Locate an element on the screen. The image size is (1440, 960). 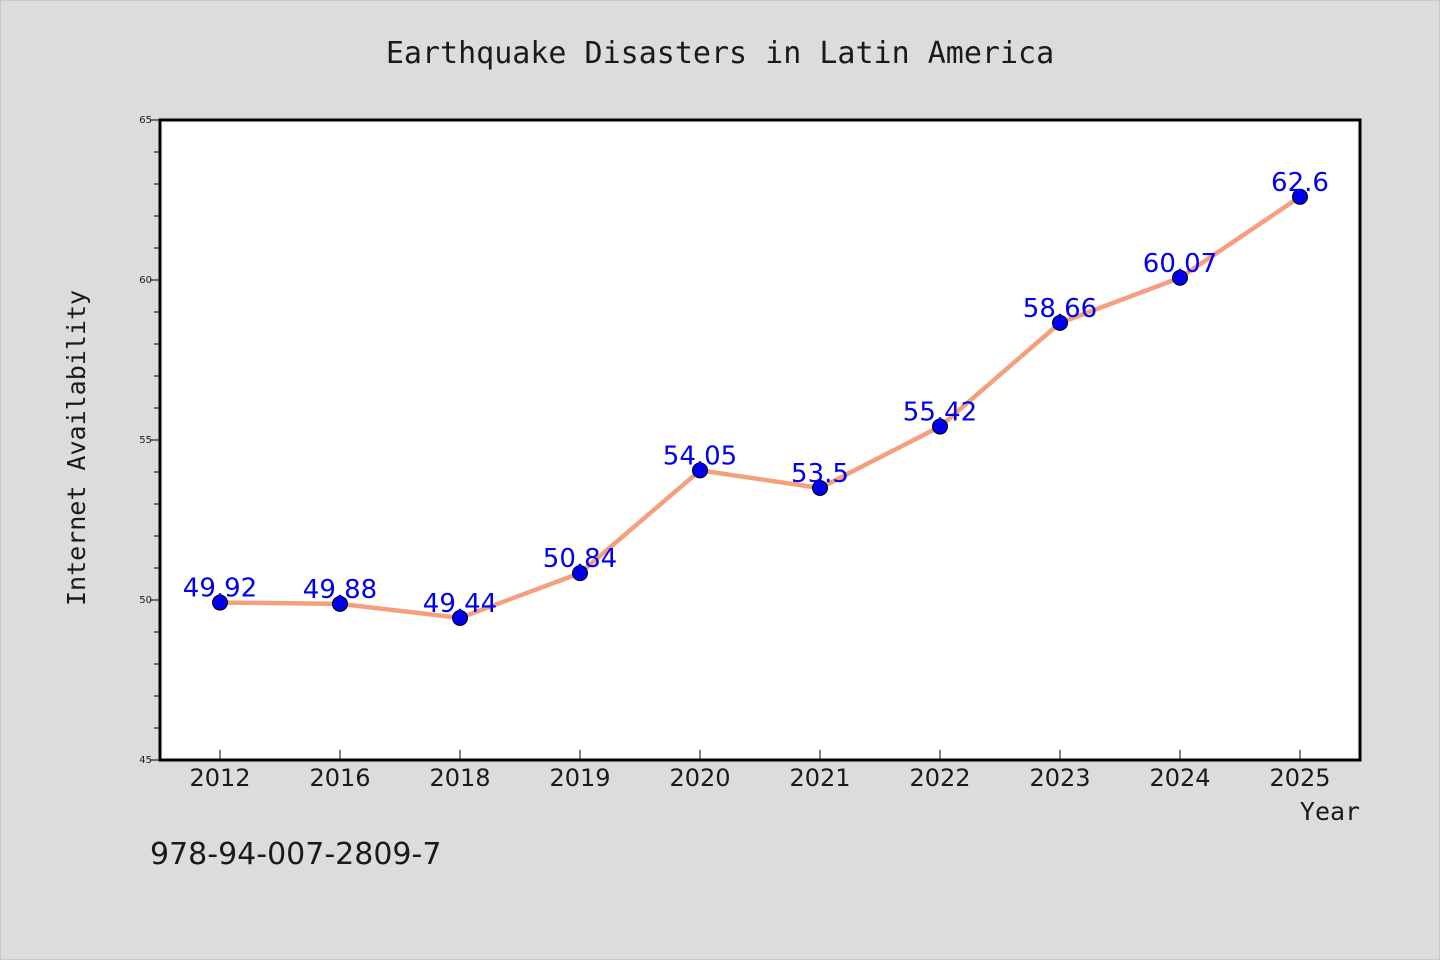
data-label: 50.84 is located at coordinates (580, 559).